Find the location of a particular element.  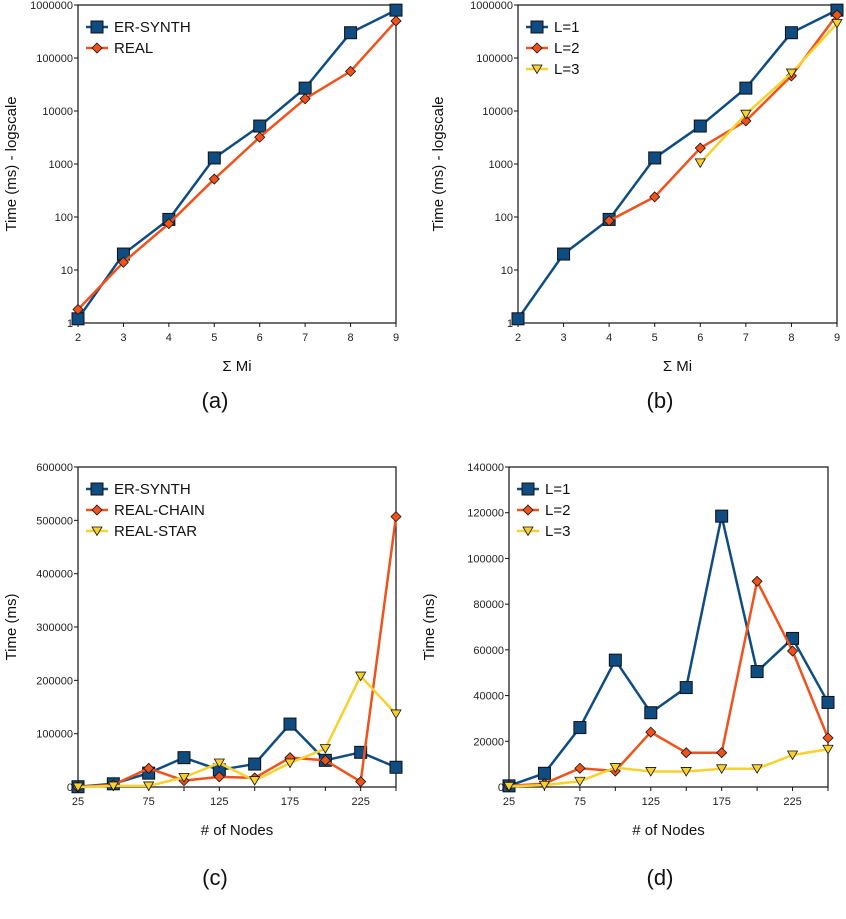

y-tick-label: 80000 is located at coordinates (488, 605).